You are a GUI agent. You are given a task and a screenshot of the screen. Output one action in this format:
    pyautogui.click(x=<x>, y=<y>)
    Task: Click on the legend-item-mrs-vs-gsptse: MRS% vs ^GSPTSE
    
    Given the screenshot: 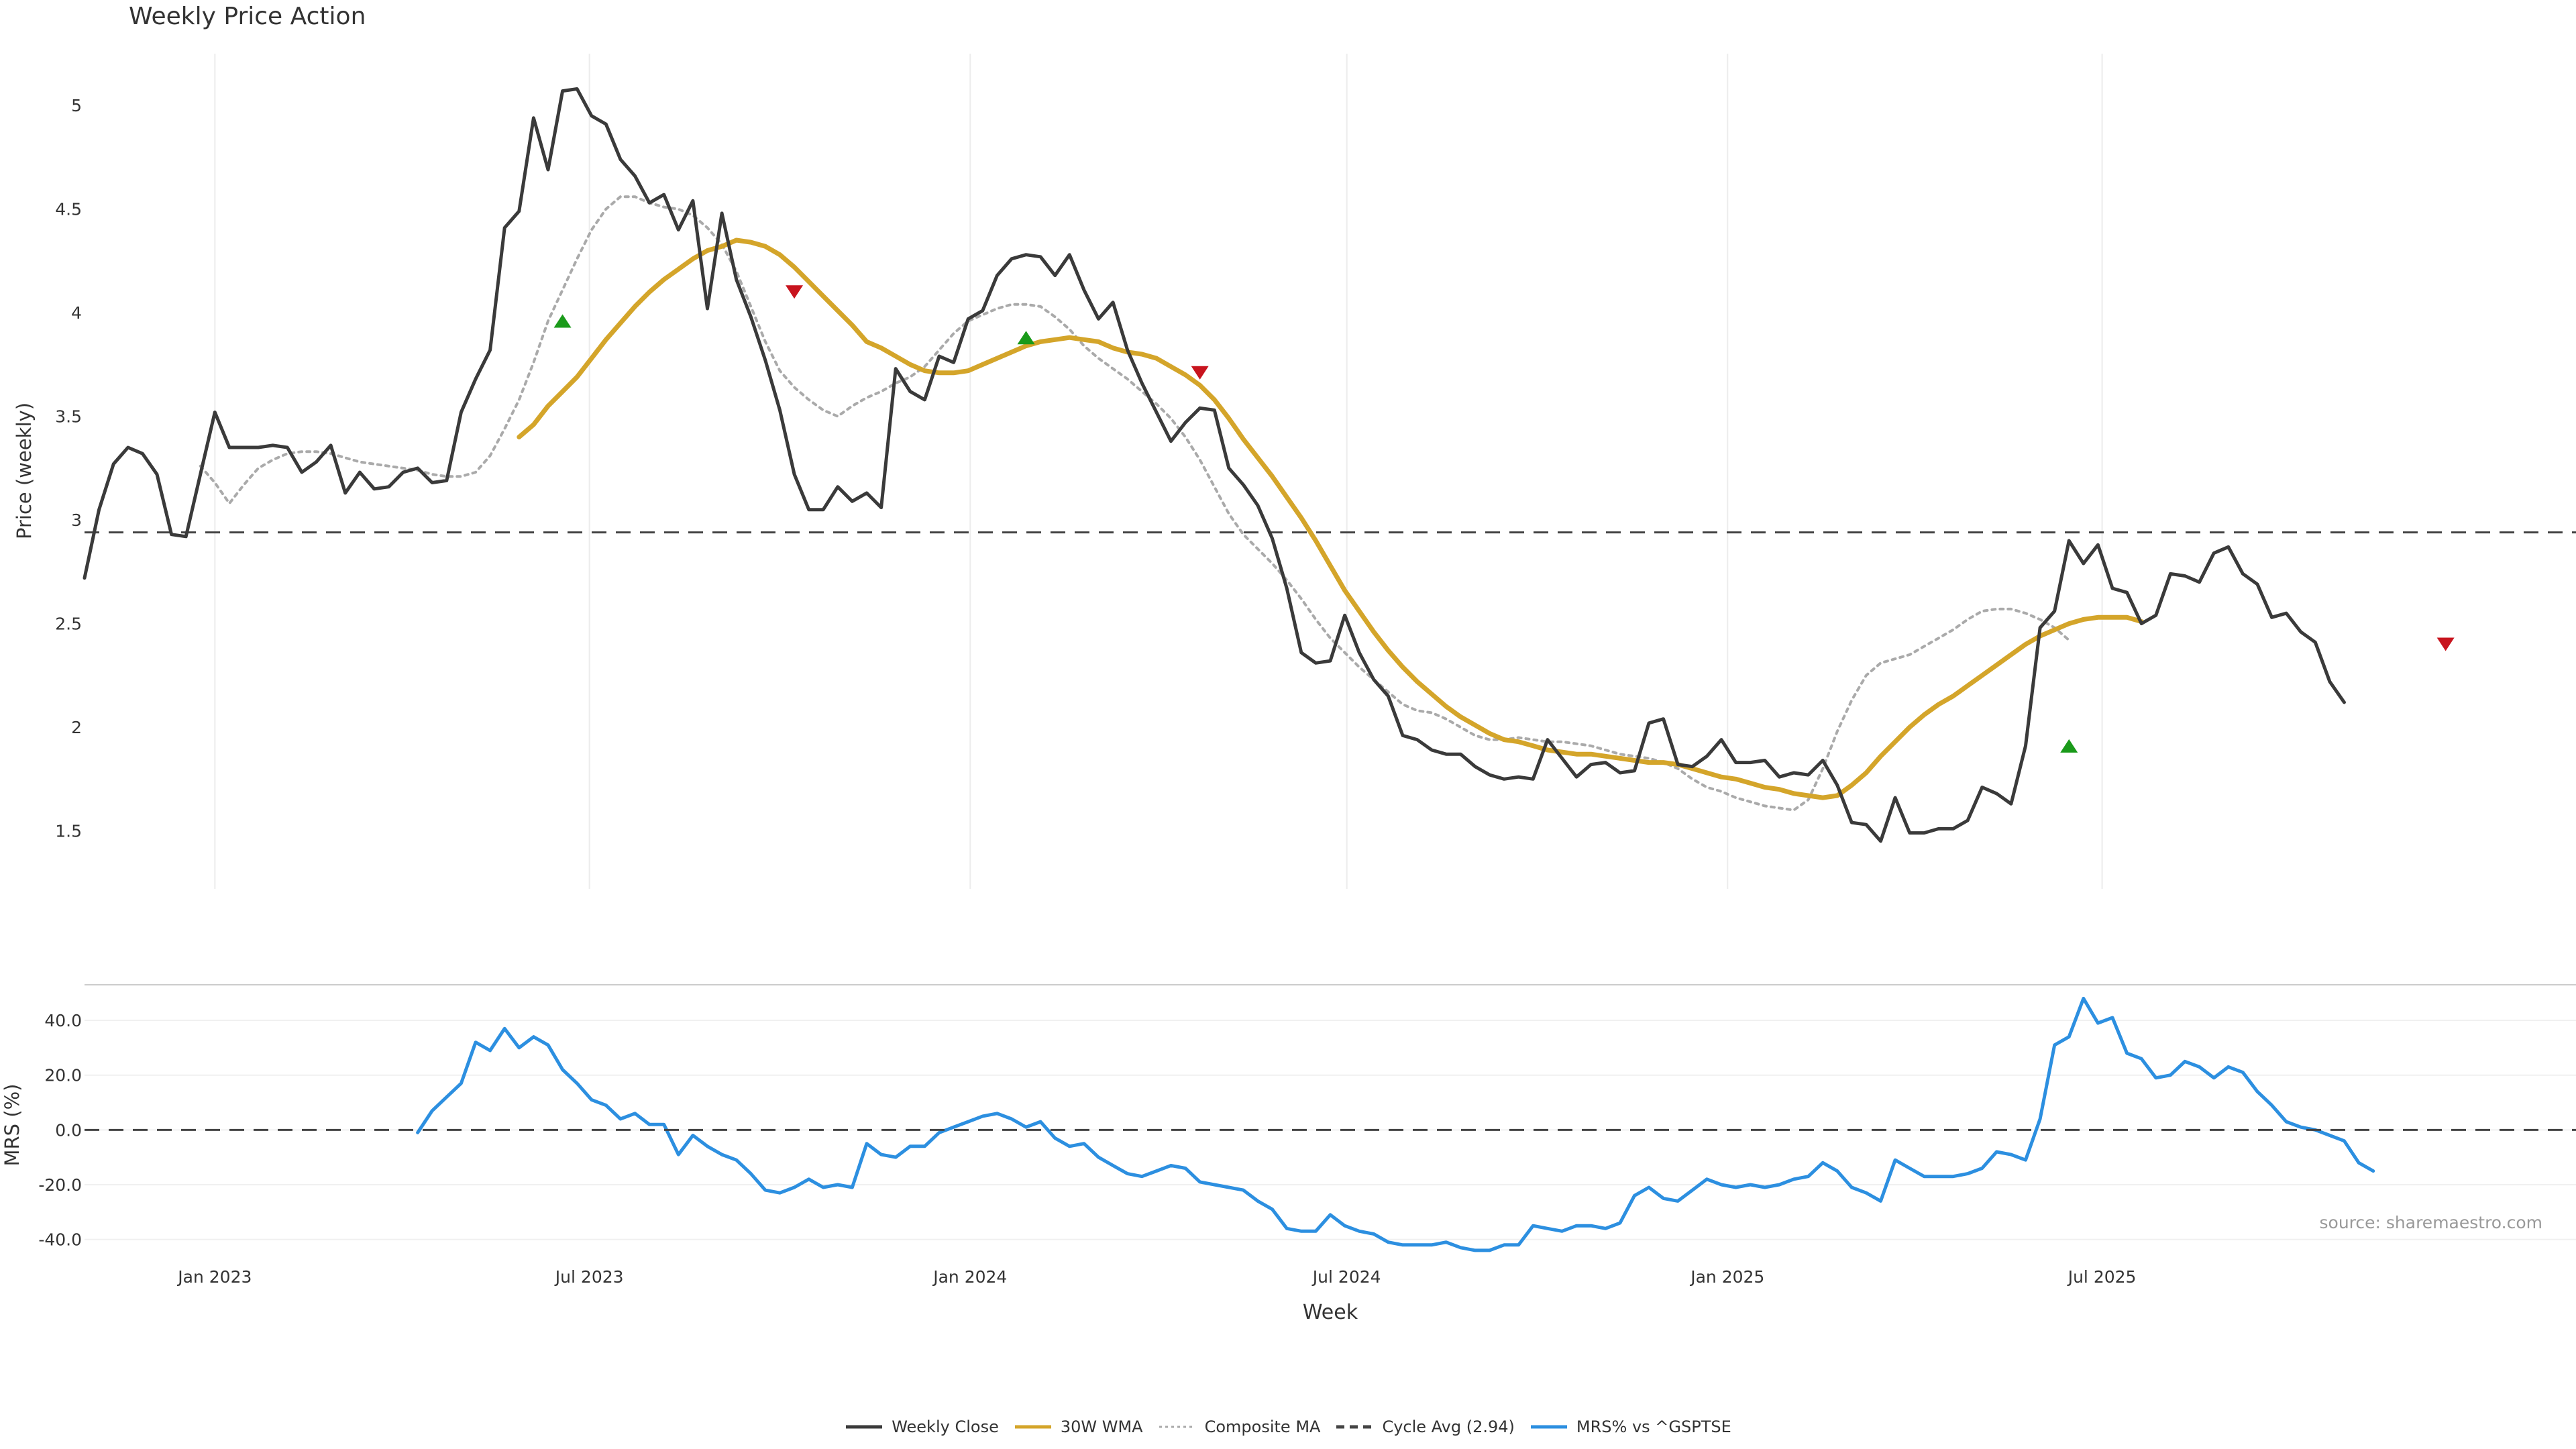 What is the action you would take?
    pyautogui.click(x=1630, y=1426)
    